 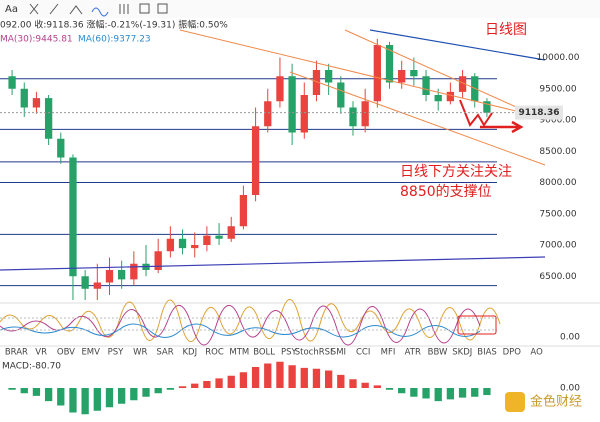 What do you see at coordinates (557, 152) in the screenshot?
I see `y-tick-label: 8500.00` at bounding box center [557, 152].